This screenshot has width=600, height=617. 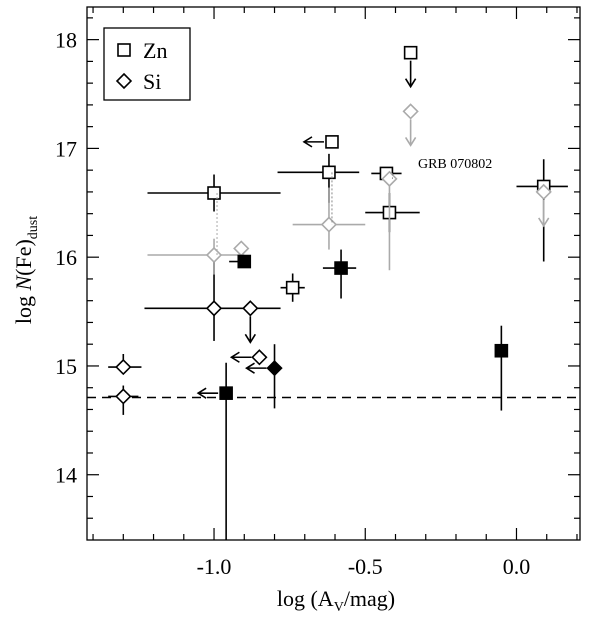 I want to click on legend-box, so click(x=147, y=64).